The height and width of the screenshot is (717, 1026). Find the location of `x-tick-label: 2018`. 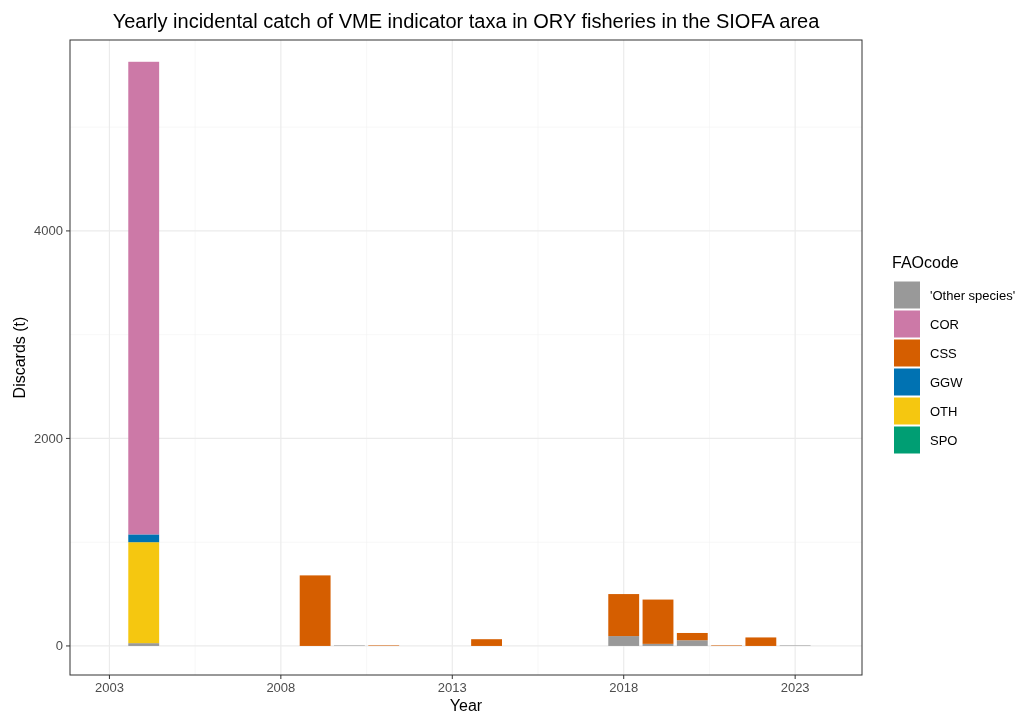

x-tick-label: 2018 is located at coordinates (624, 687).